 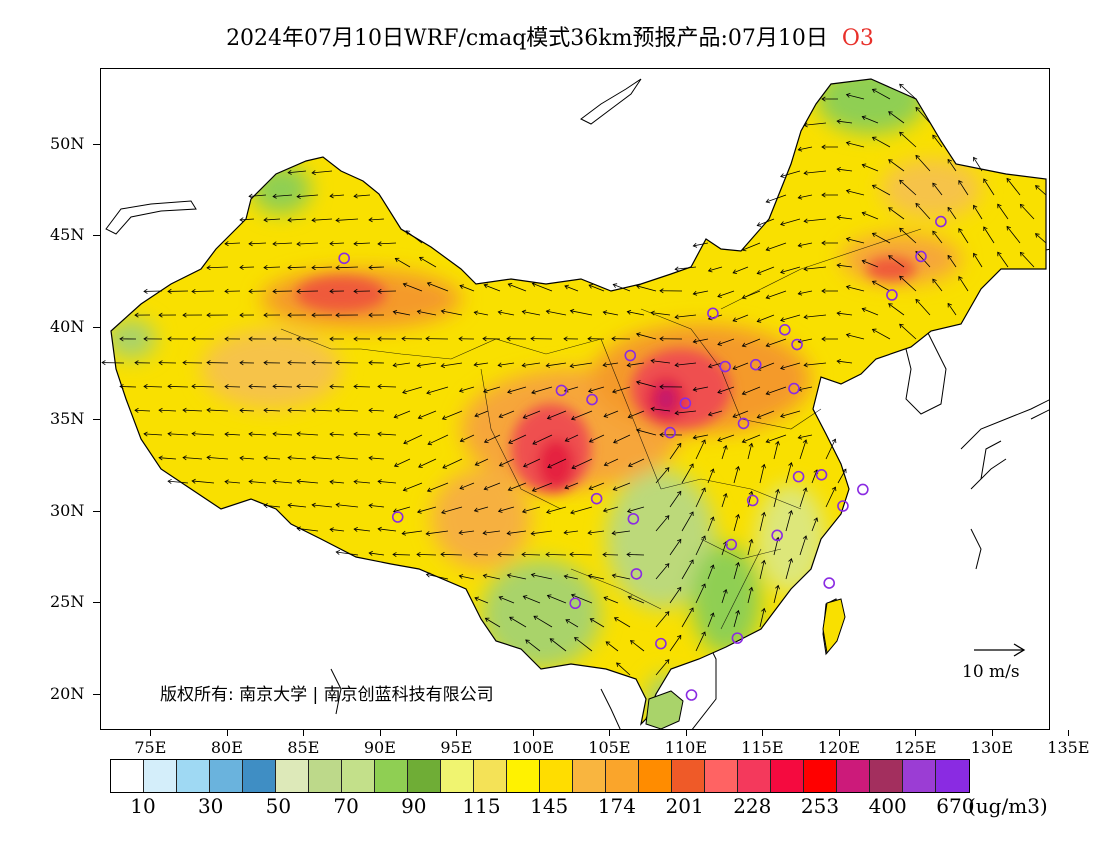 I want to click on wind-reference-arrow, so click(x=1000, y=650).